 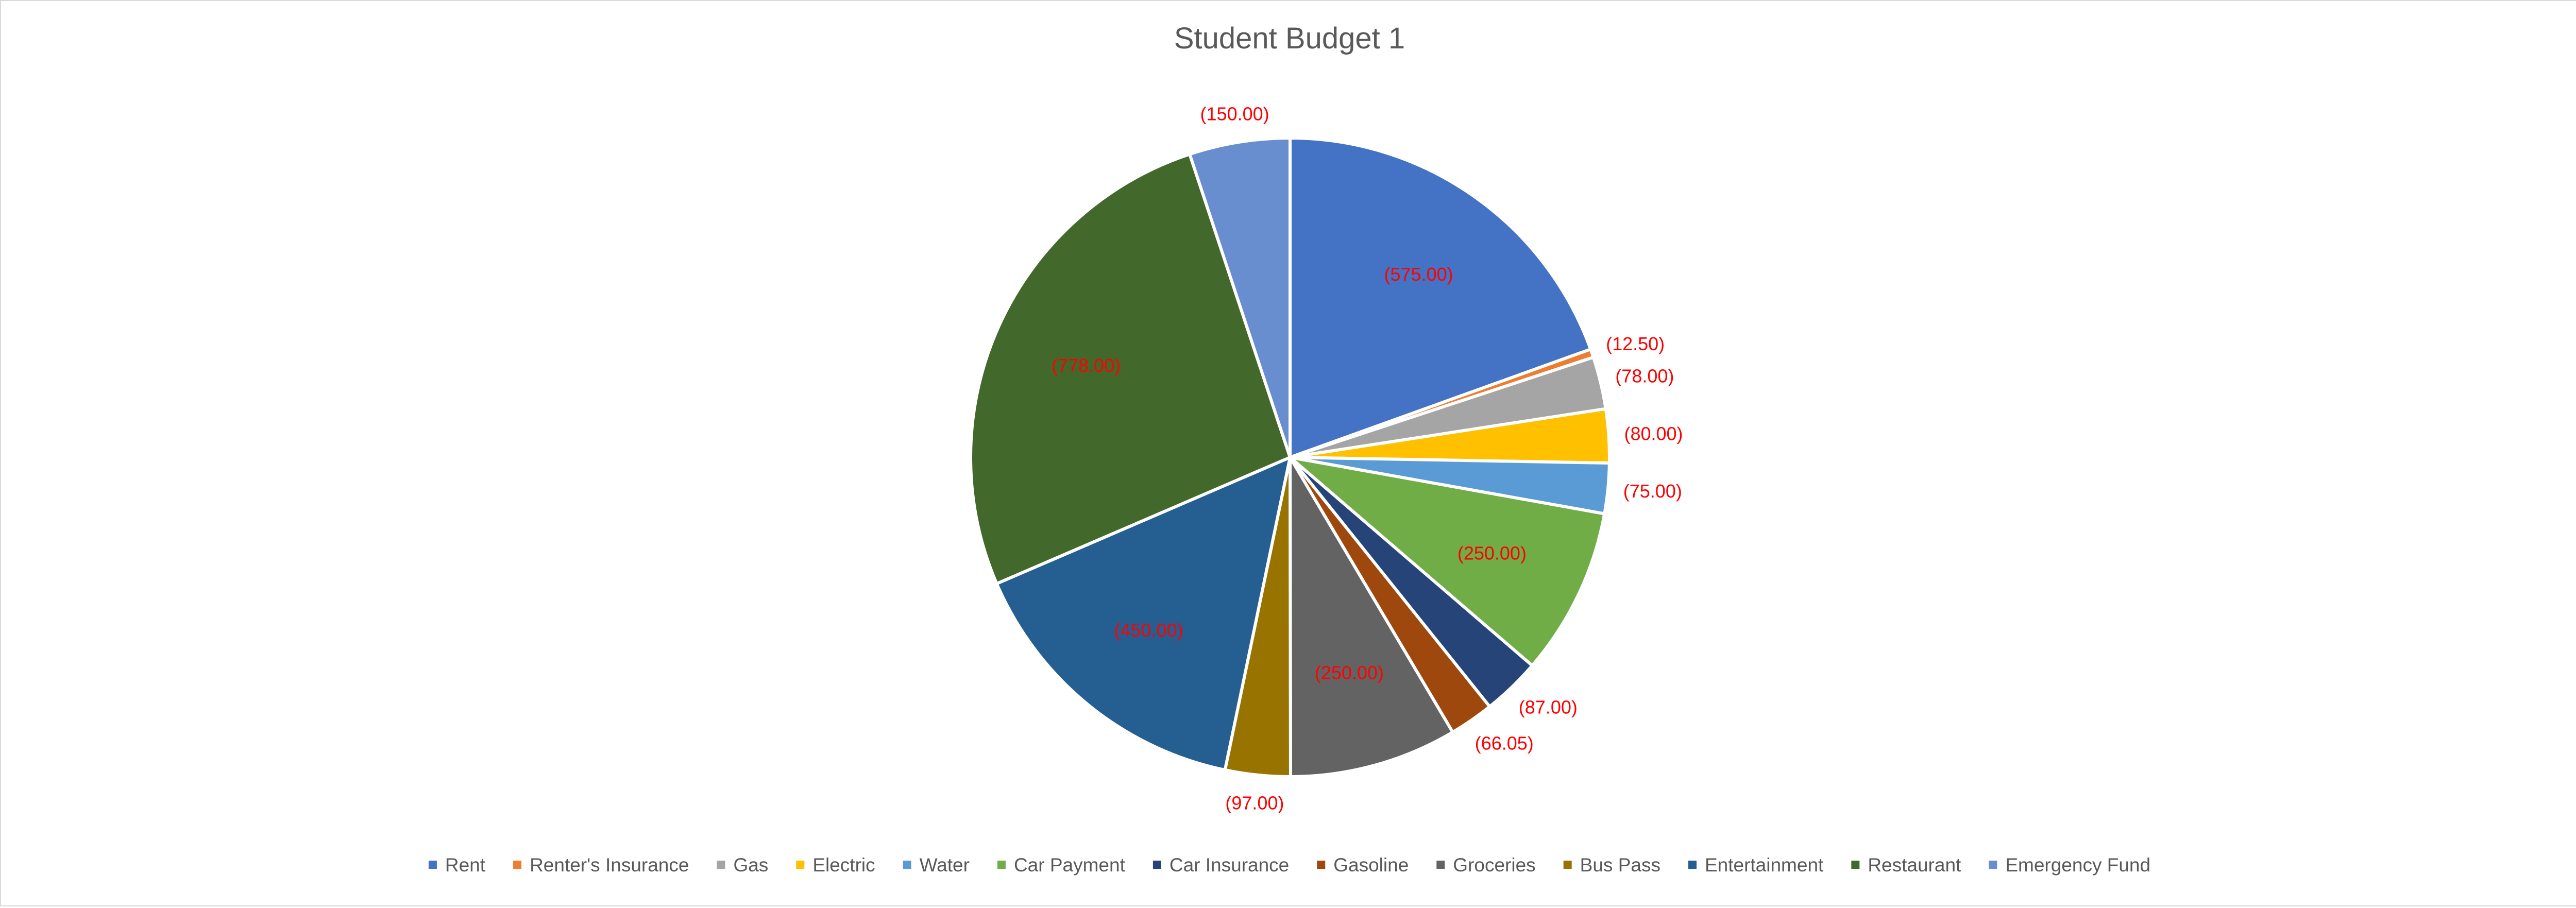 I want to click on legend-item-renter-s-insurance: Renter's Insurance, so click(x=601, y=865).